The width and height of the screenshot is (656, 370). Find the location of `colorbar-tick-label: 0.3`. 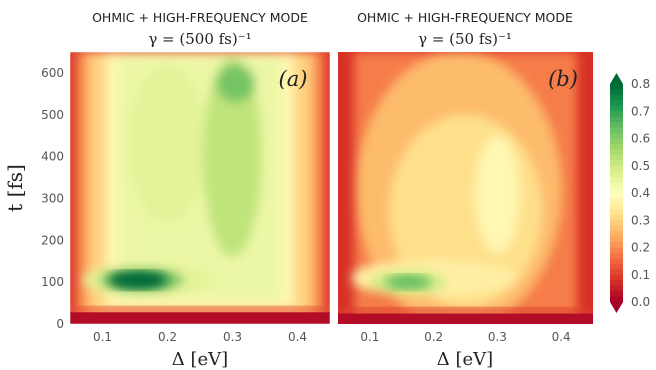

colorbar-tick-label: 0.3 is located at coordinates (640, 220).